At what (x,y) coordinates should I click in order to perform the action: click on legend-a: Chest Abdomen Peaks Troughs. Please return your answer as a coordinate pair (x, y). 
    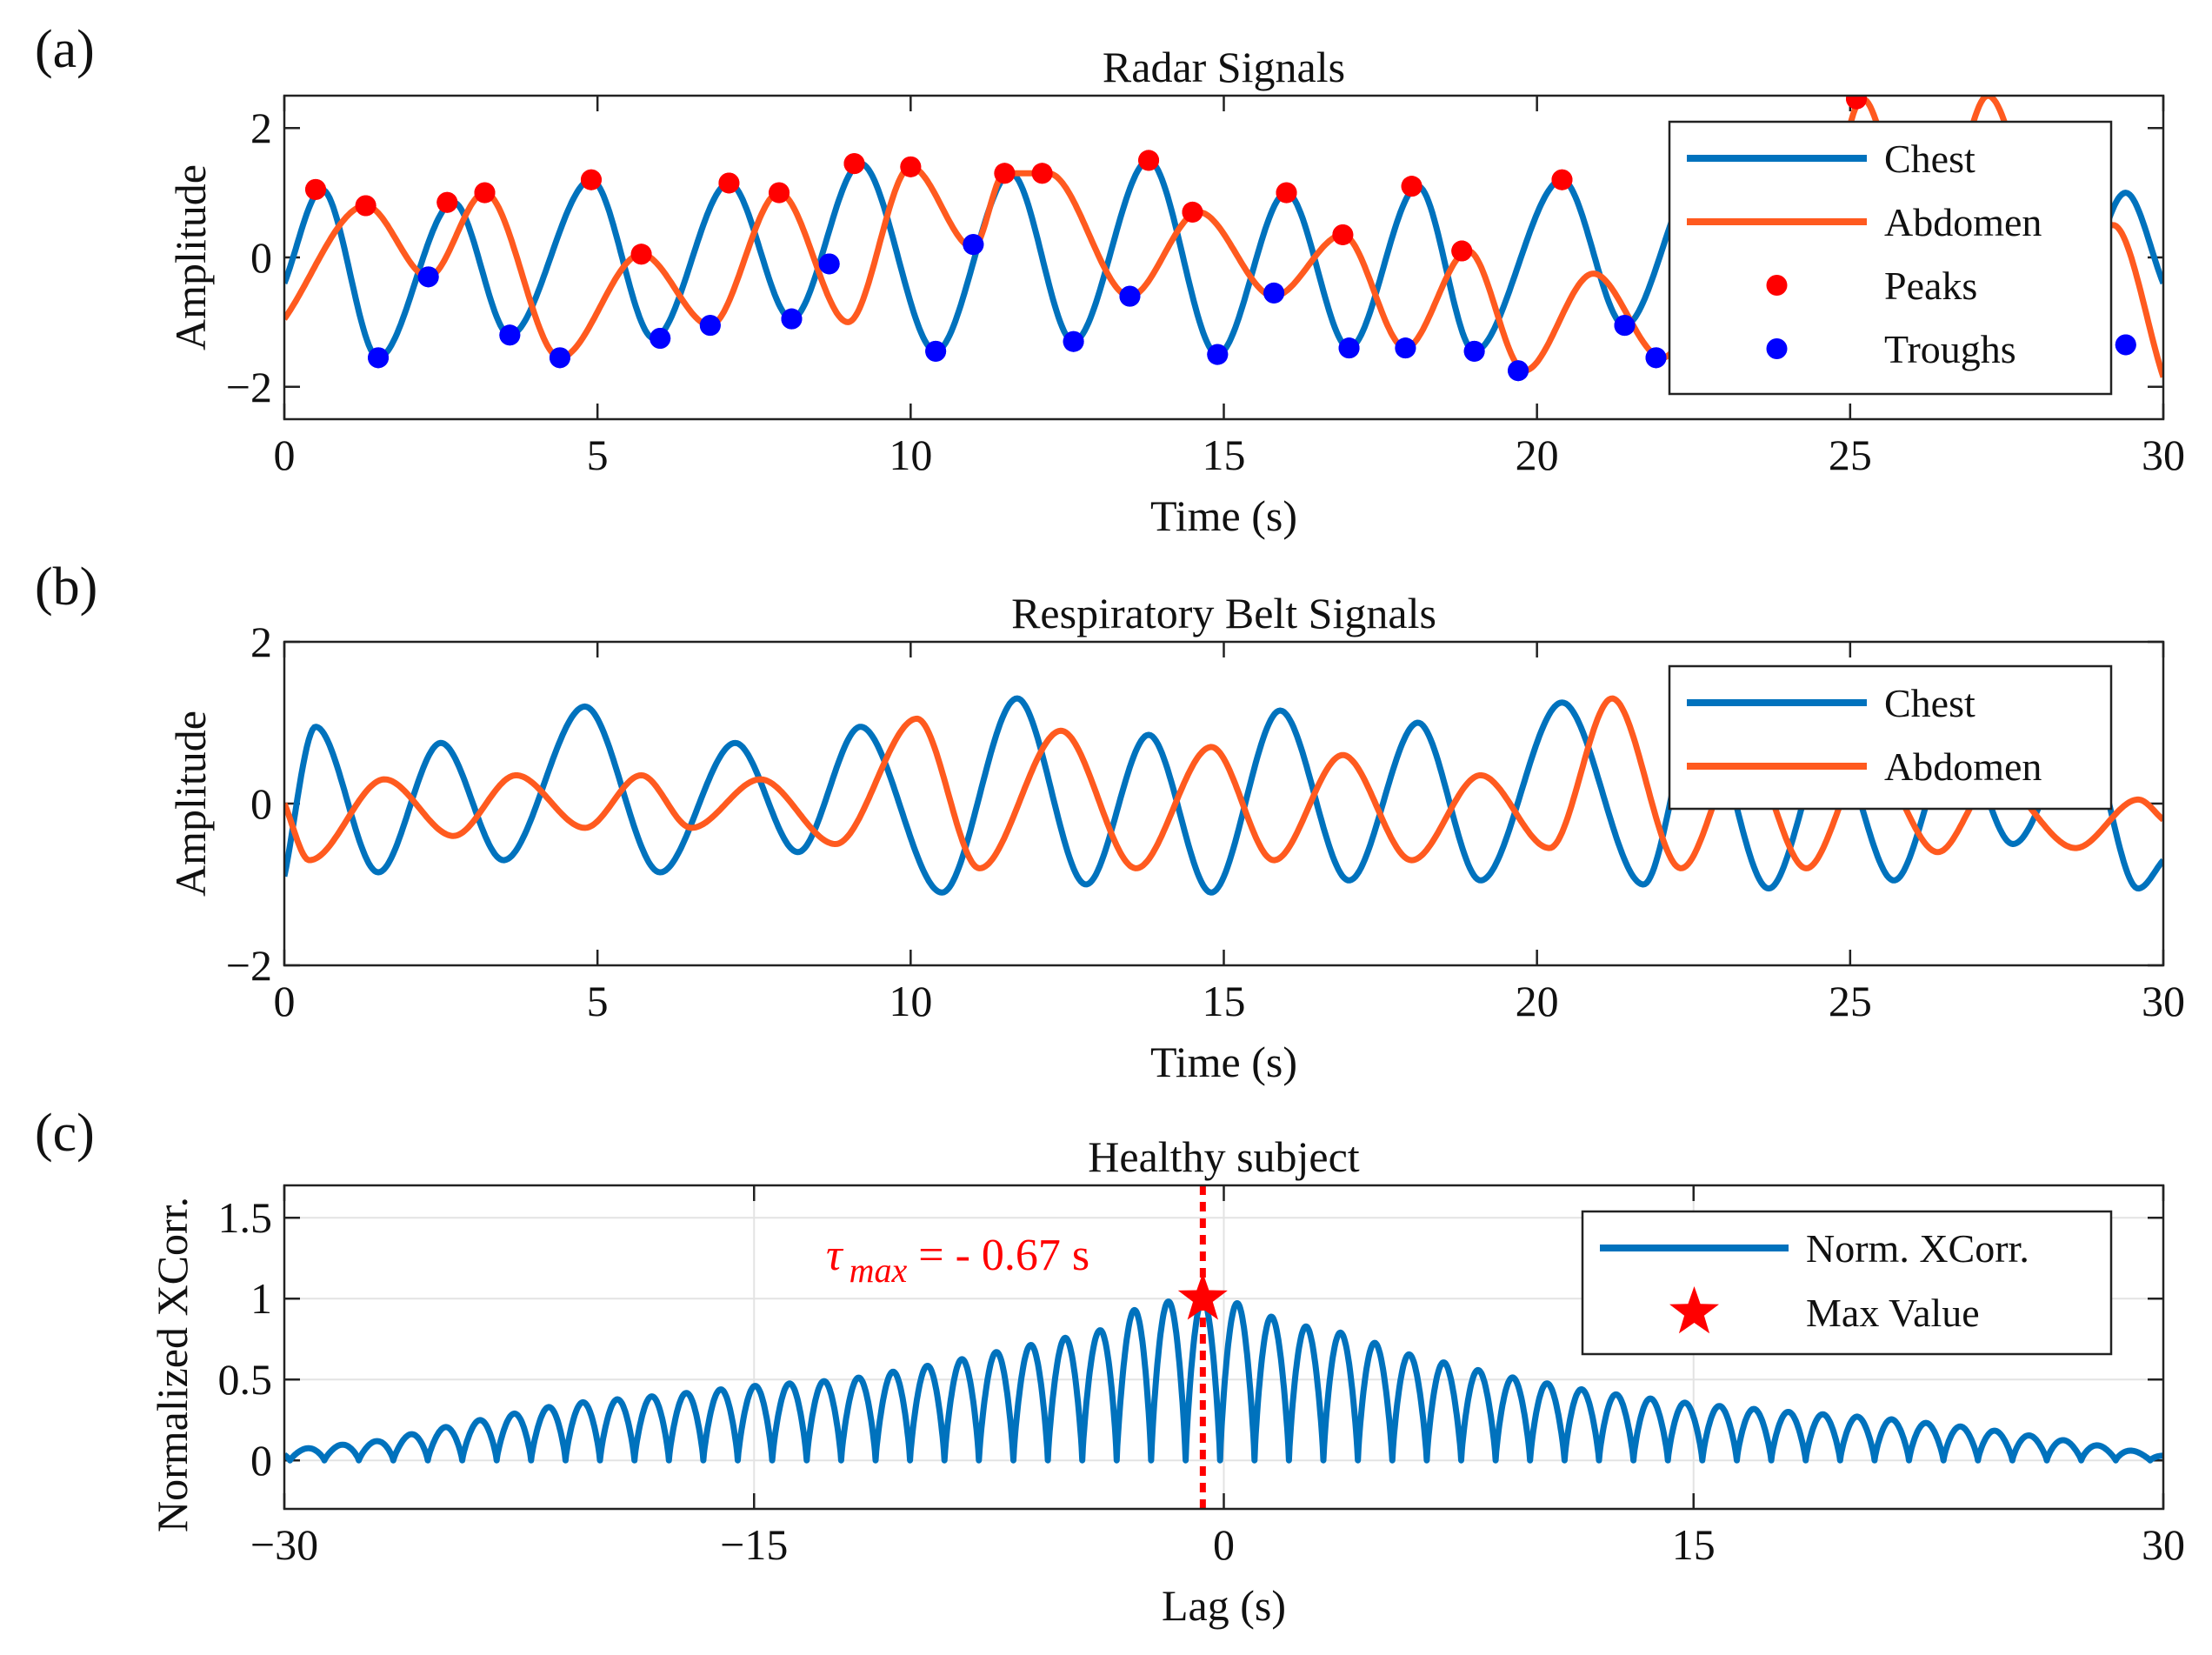
    Looking at the image, I should click on (1890, 258).